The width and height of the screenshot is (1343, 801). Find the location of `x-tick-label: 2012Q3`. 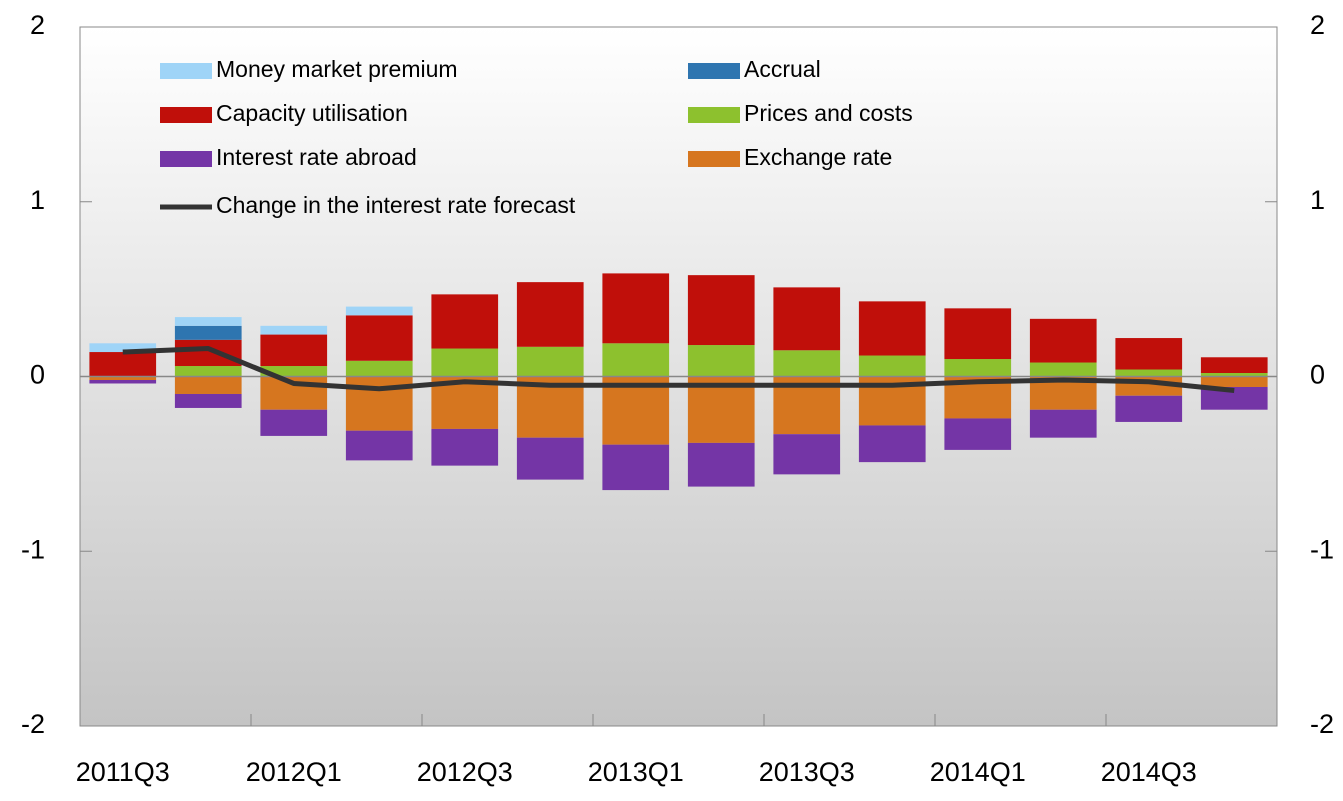

x-tick-label: 2012Q3 is located at coordinates (465, 772).